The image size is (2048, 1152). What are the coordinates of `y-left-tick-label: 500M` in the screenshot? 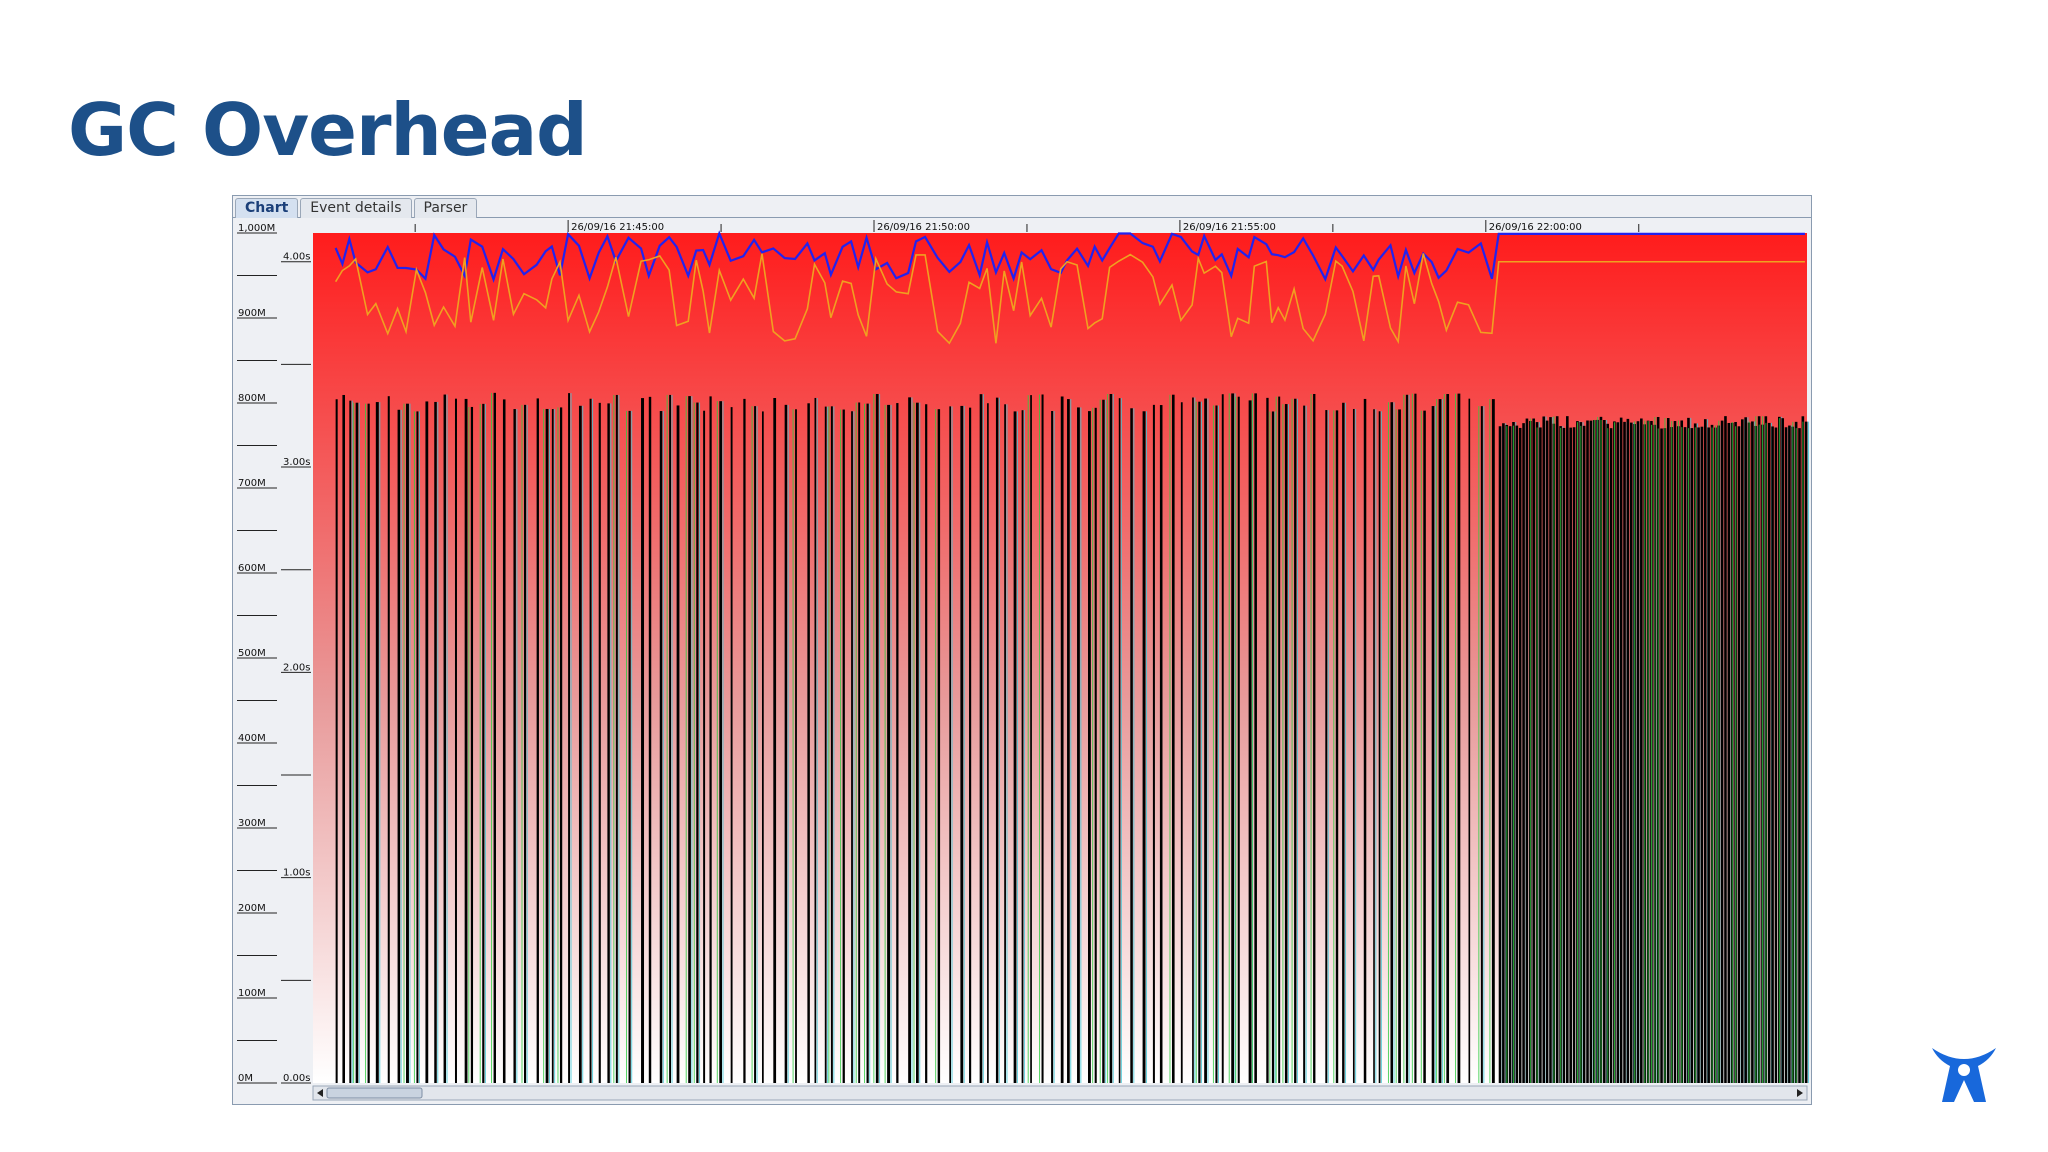 It's located at (252, 653).